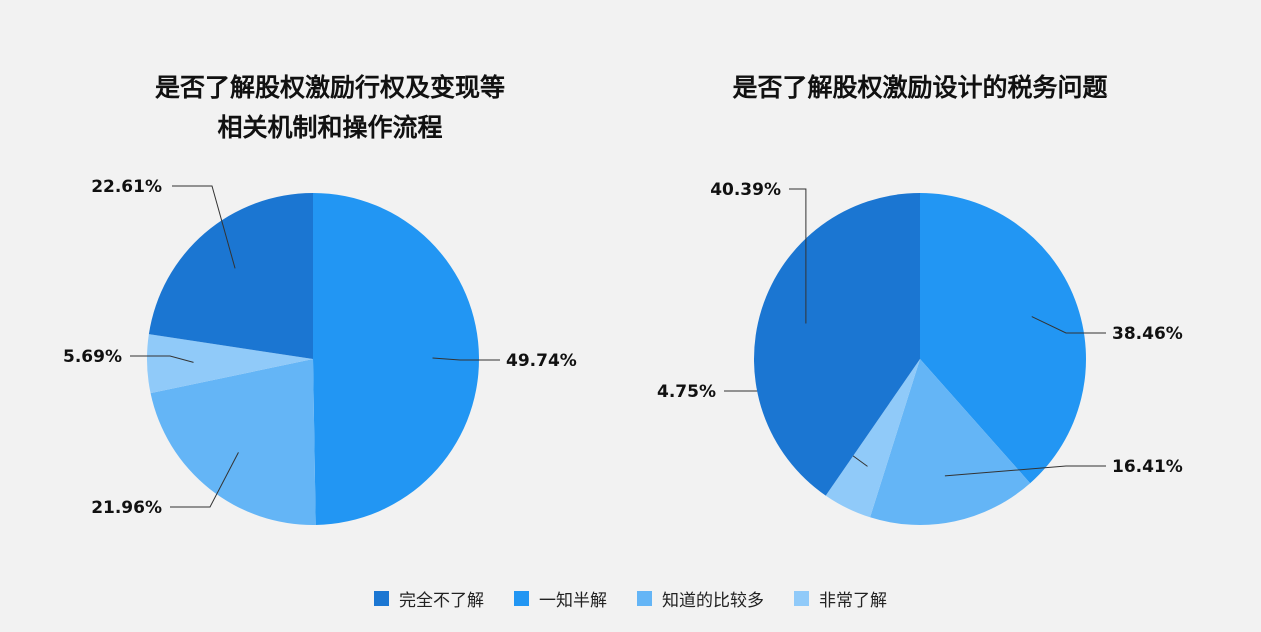 The height and width of the screenshot is (632, 1261). I want to click on data-label-chart1-2: 5.69%, so click(92, 357).